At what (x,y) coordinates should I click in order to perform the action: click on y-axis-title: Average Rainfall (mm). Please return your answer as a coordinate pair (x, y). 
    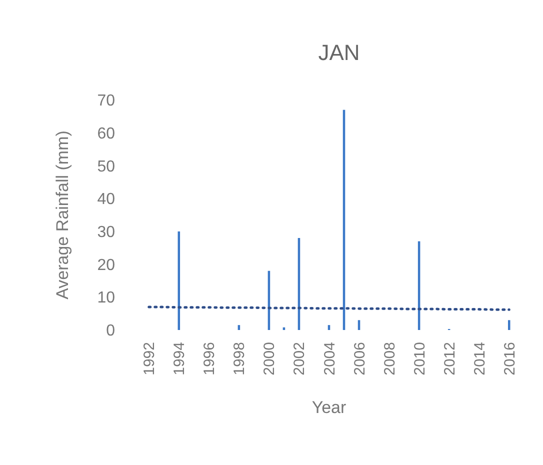
    Looking at the image, I should click on (62, 215).